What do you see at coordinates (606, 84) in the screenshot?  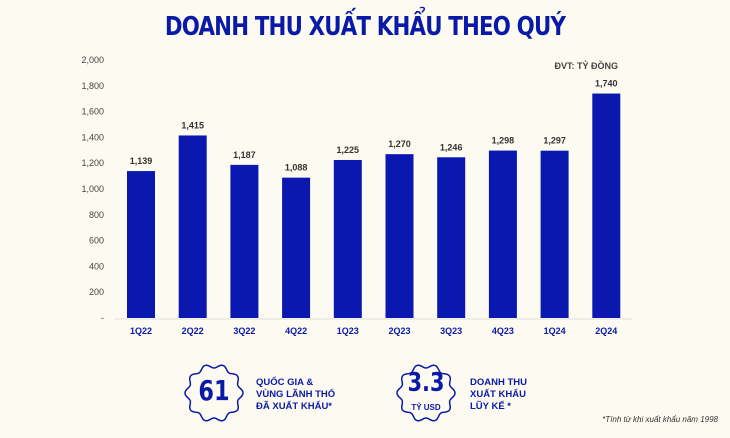 I see `data-label: 1,740` at bounding box center [606, 84].